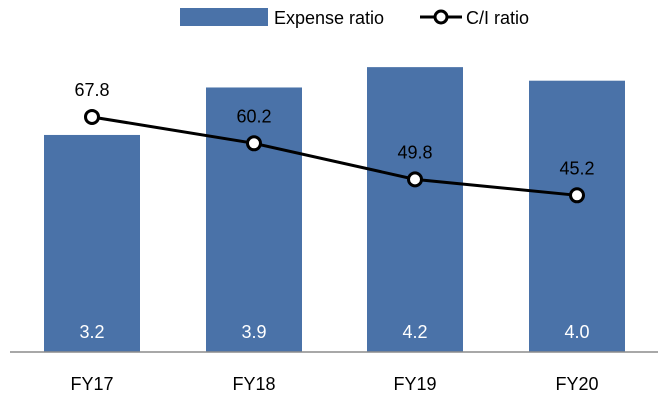 The image size is (670, 399). I want to click on bar-value-label: 4.0, so click(576, 332).